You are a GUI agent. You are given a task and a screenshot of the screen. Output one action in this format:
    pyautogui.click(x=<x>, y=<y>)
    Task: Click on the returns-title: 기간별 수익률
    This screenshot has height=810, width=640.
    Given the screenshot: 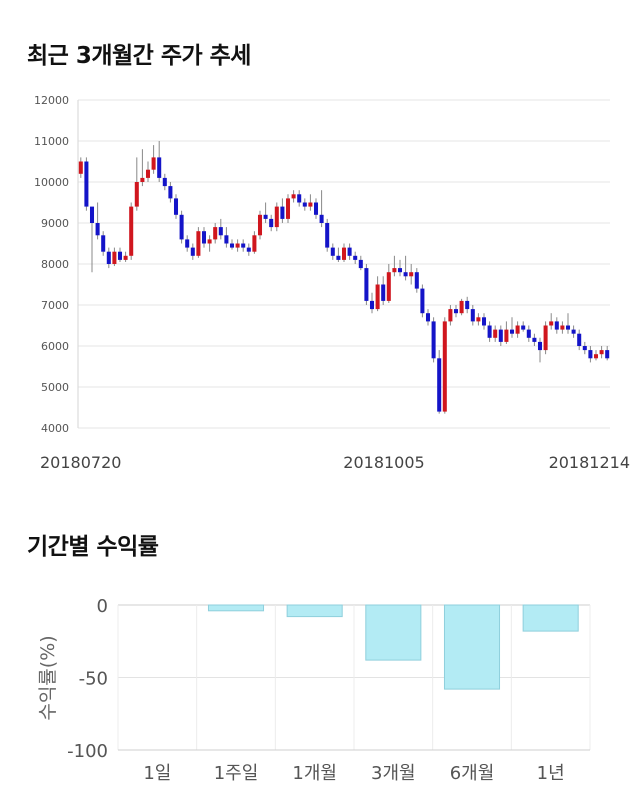 What is the action you would take?
    pyautogui.click(x=93, y=547)
    